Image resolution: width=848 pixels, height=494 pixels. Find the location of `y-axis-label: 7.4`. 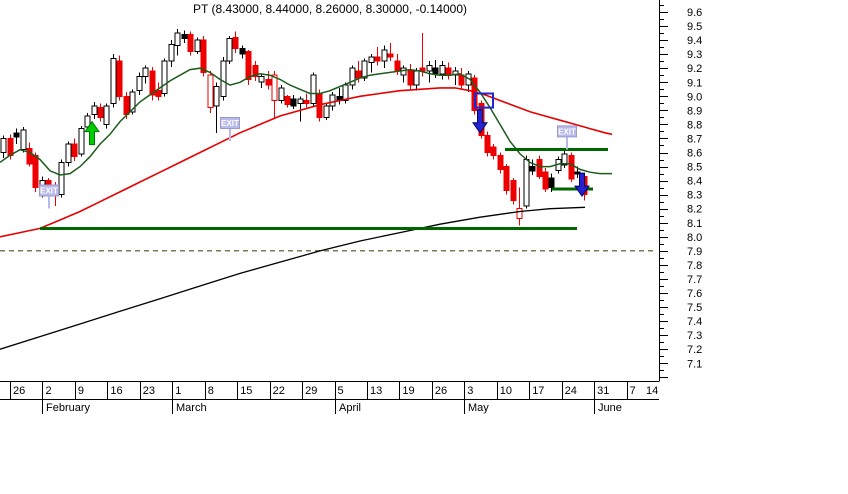

y-axis-label: 7.4 is located at coordinates (694, 322).